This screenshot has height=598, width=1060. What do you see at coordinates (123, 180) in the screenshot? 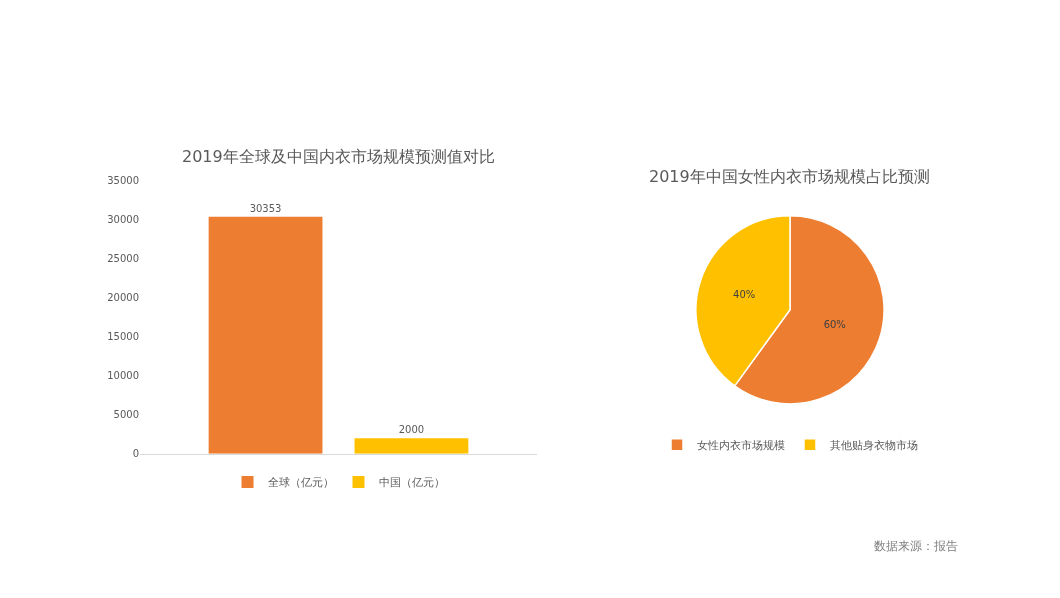
I see `y-tick-label: 35000` at bounding box center [123, 180].